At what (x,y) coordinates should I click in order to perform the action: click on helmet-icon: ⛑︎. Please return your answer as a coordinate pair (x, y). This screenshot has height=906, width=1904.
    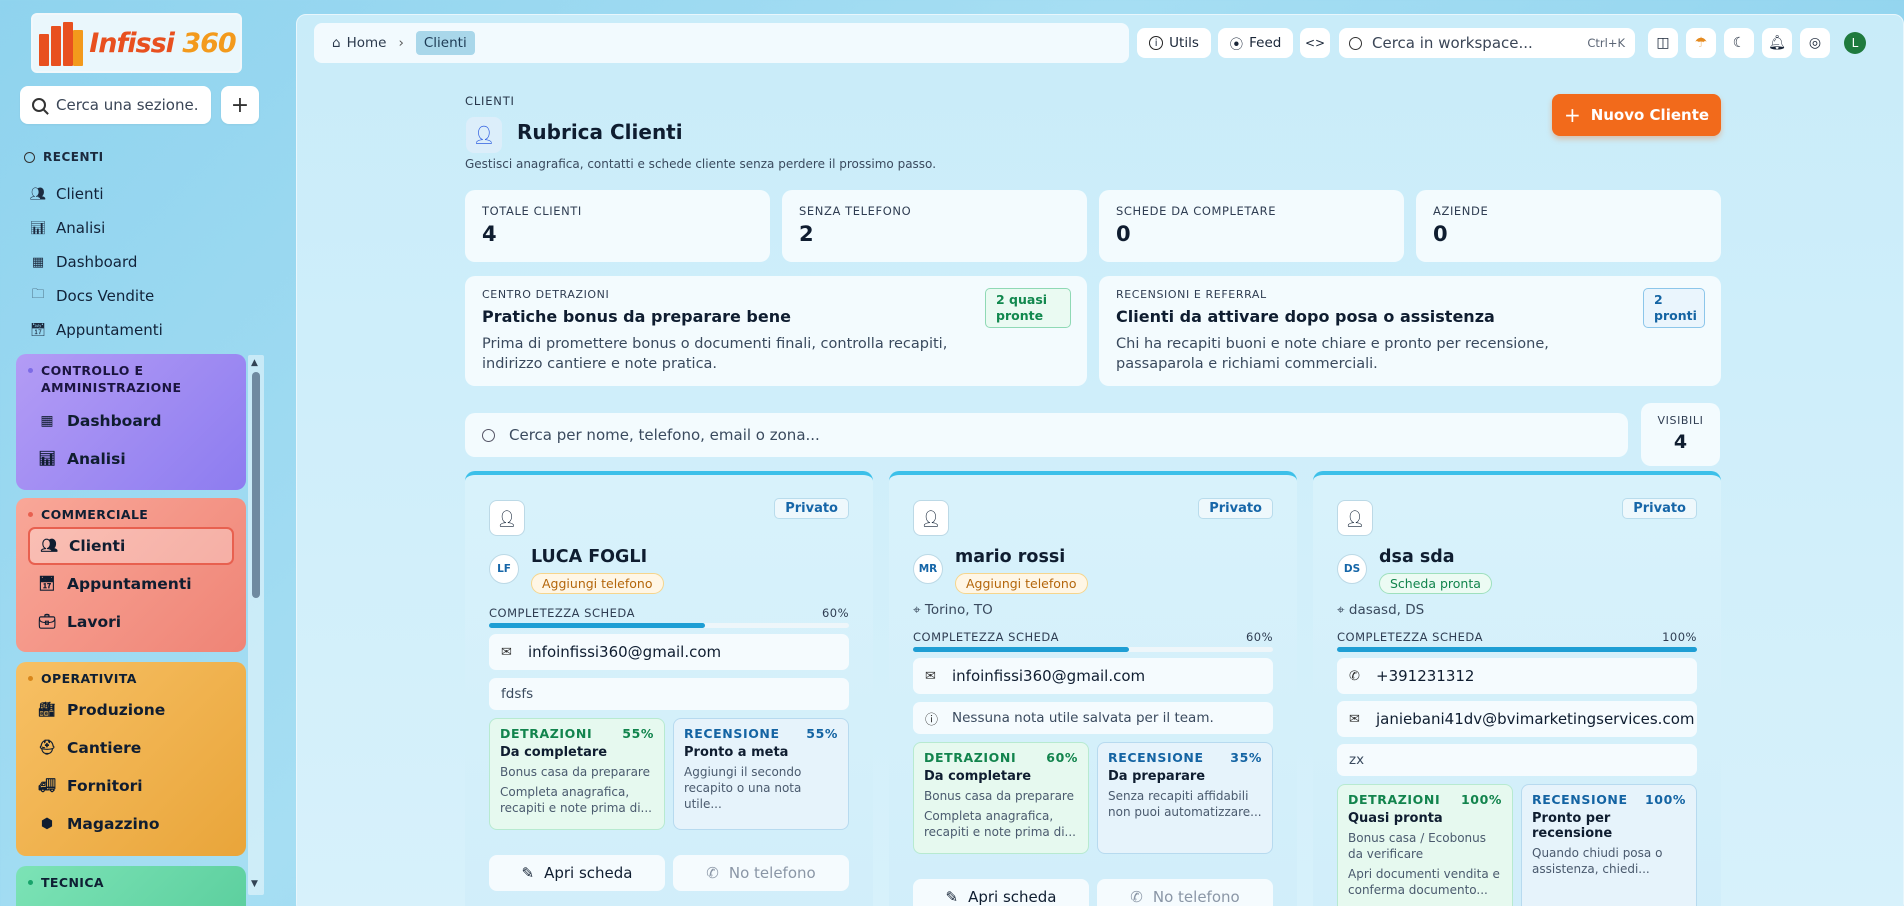
    Looking at the image, I should click on (47, 748).